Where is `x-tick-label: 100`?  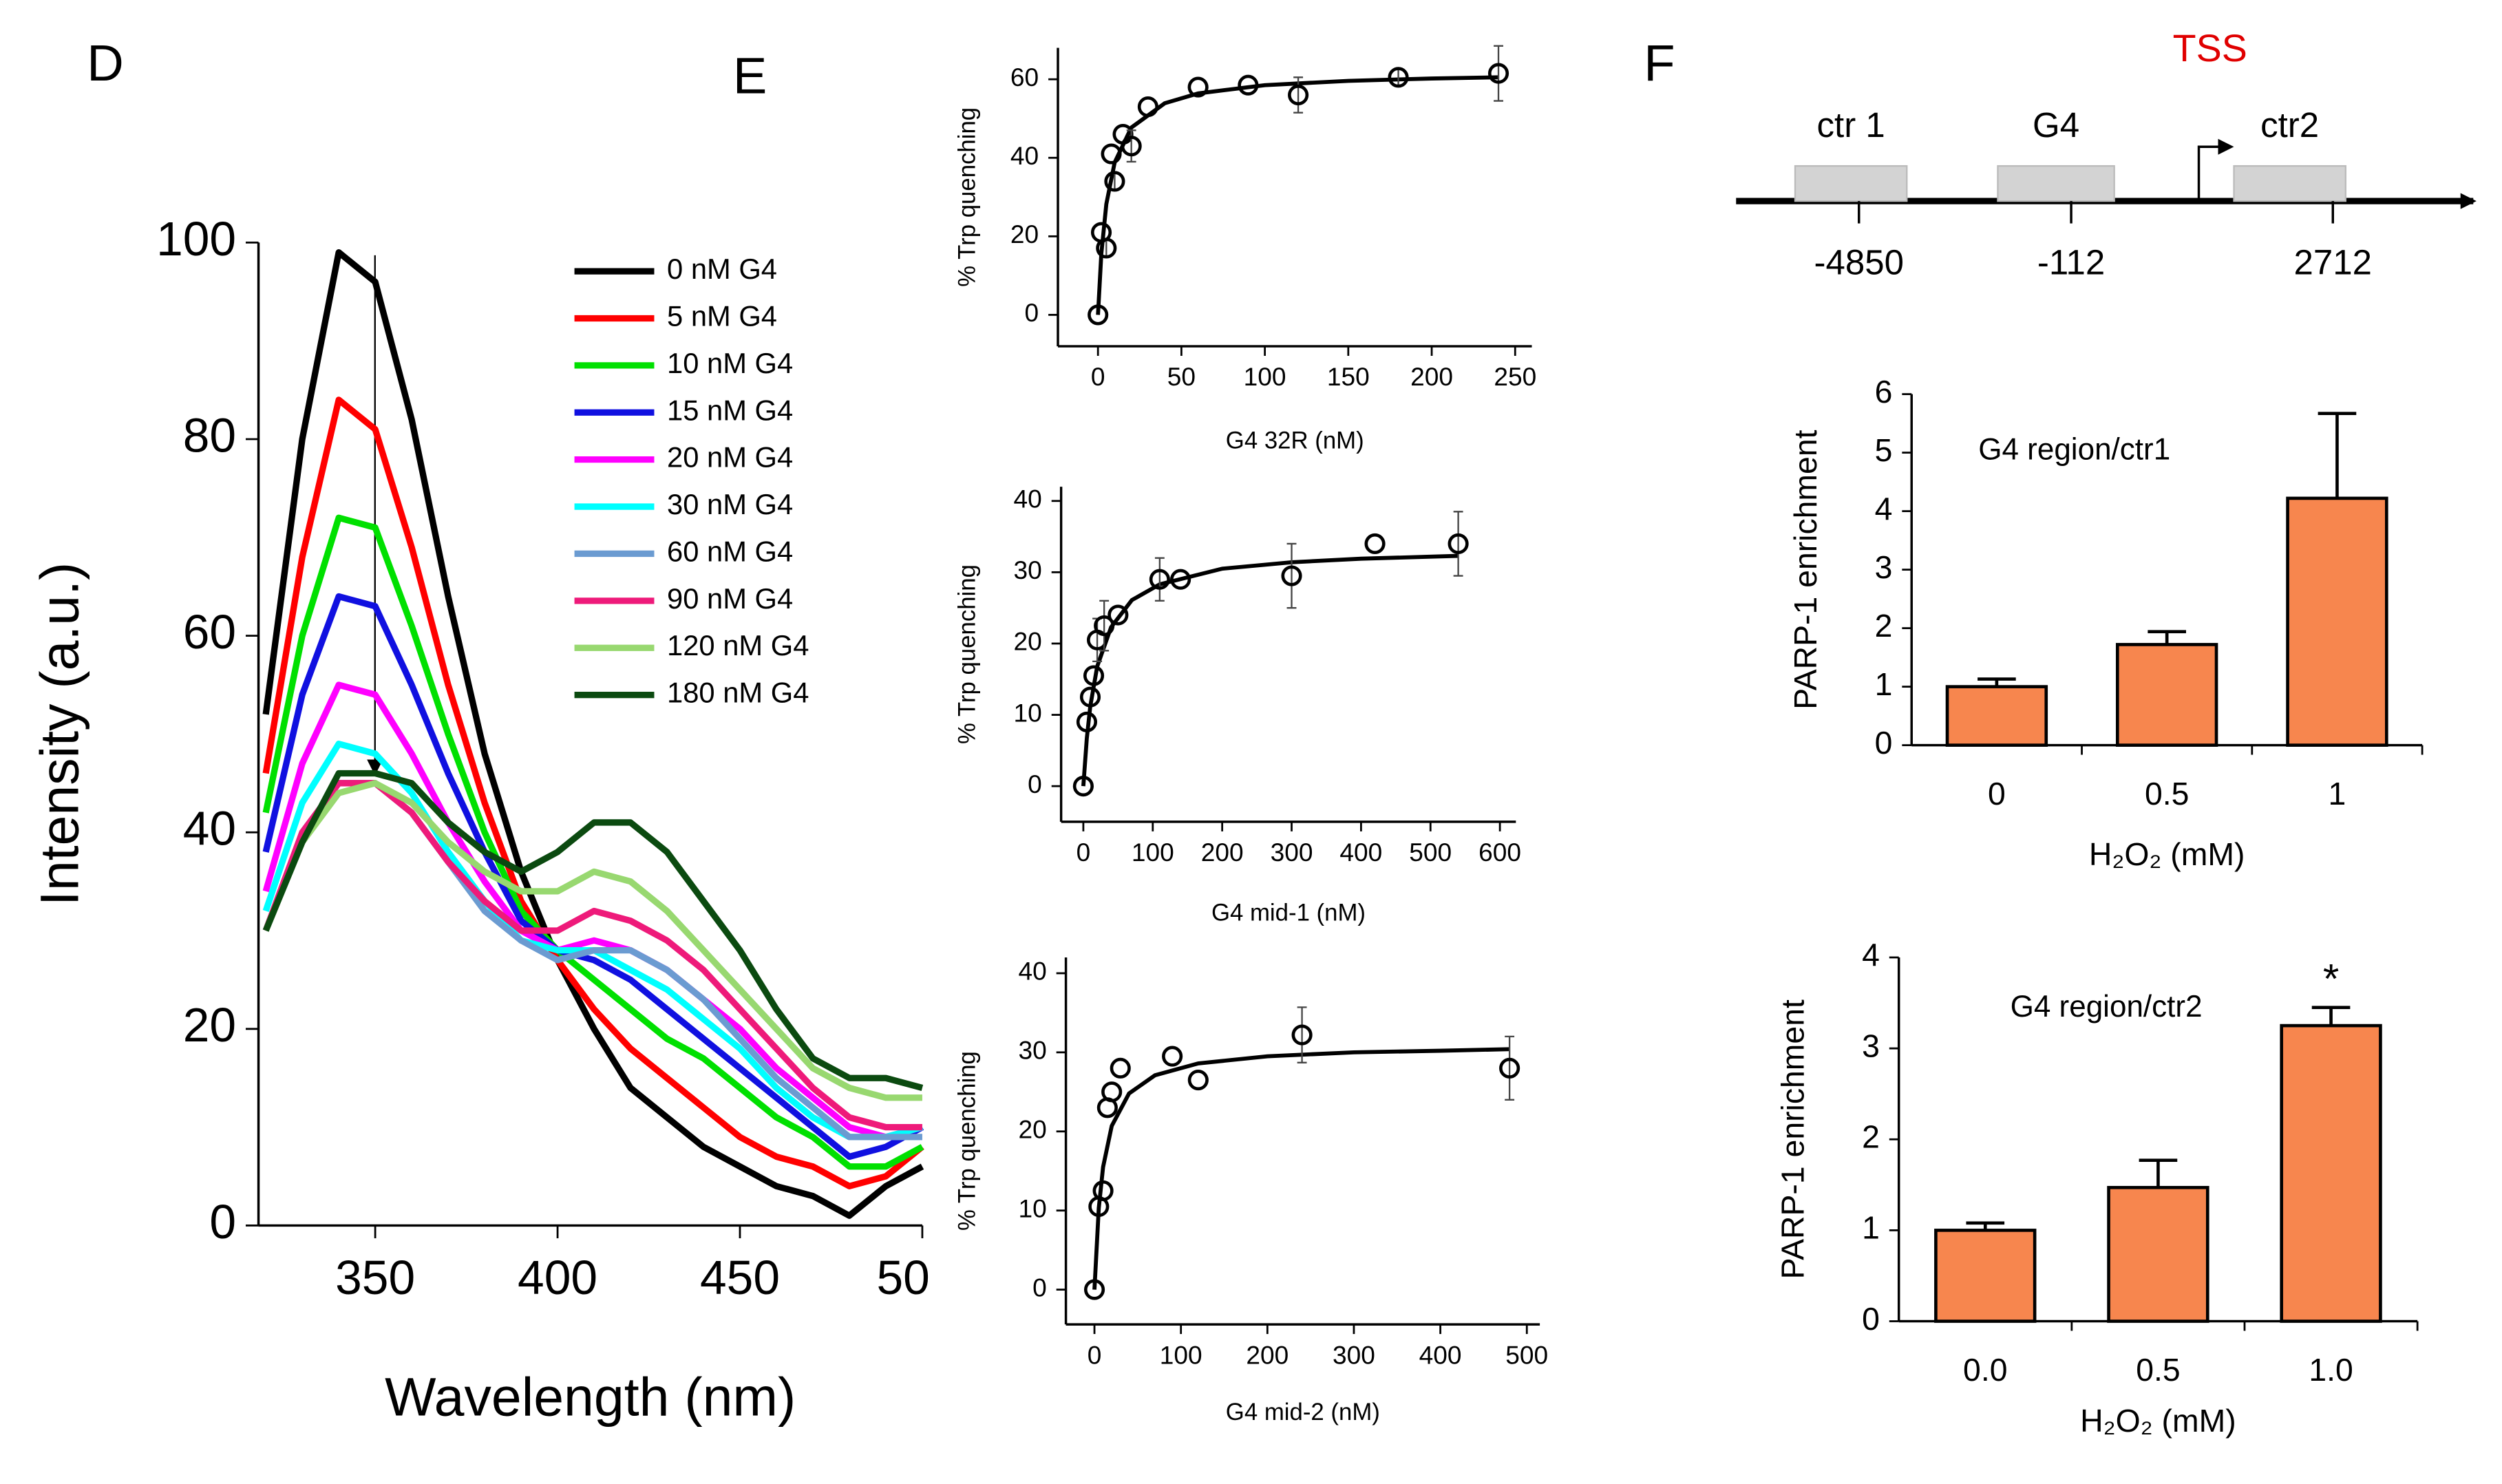
x-tick-label: 100 is located at coordinates (1153, 852).